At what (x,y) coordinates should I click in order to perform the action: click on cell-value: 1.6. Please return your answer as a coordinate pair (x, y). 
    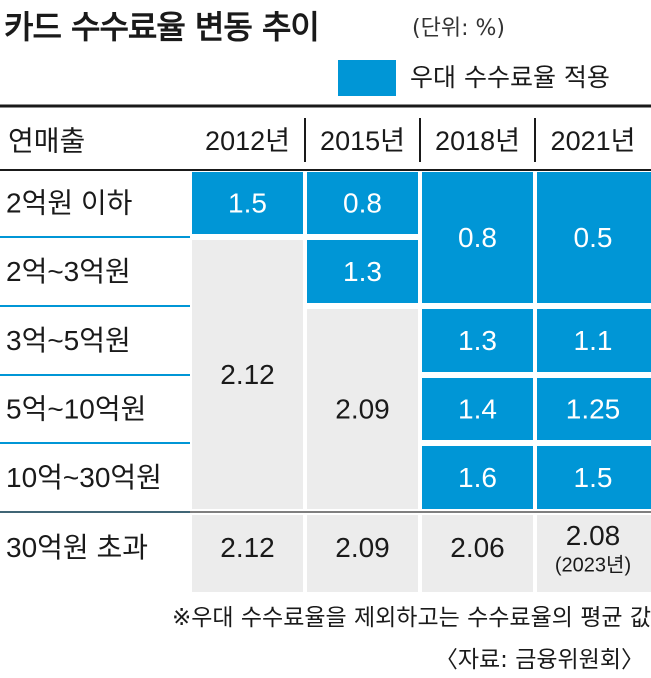
    Looking at the image, I should click on (477, 477).